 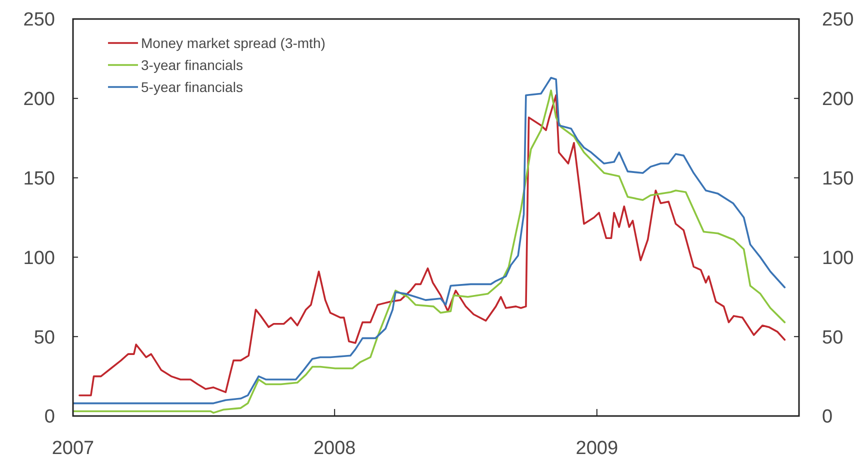 I want to click on y-tick-label: 0, so click(x=49, y=417).